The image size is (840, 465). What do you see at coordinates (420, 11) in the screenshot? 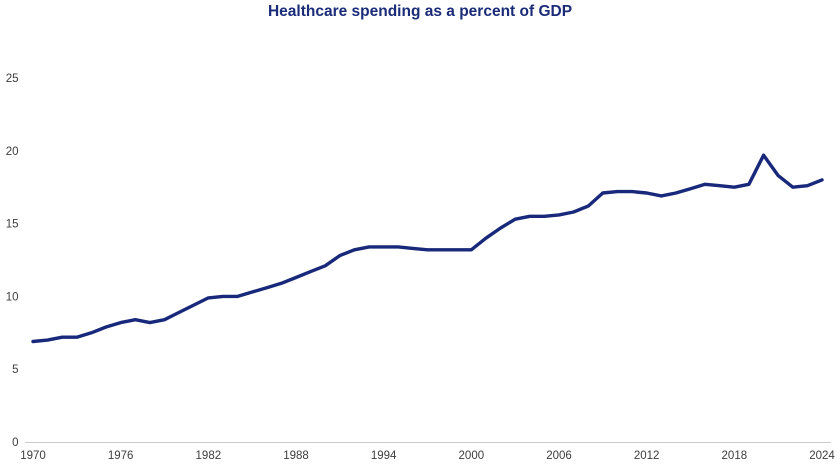
I see `chart-title: Healthcare spending as a percent of GDP` at bounding box center [420, 11].